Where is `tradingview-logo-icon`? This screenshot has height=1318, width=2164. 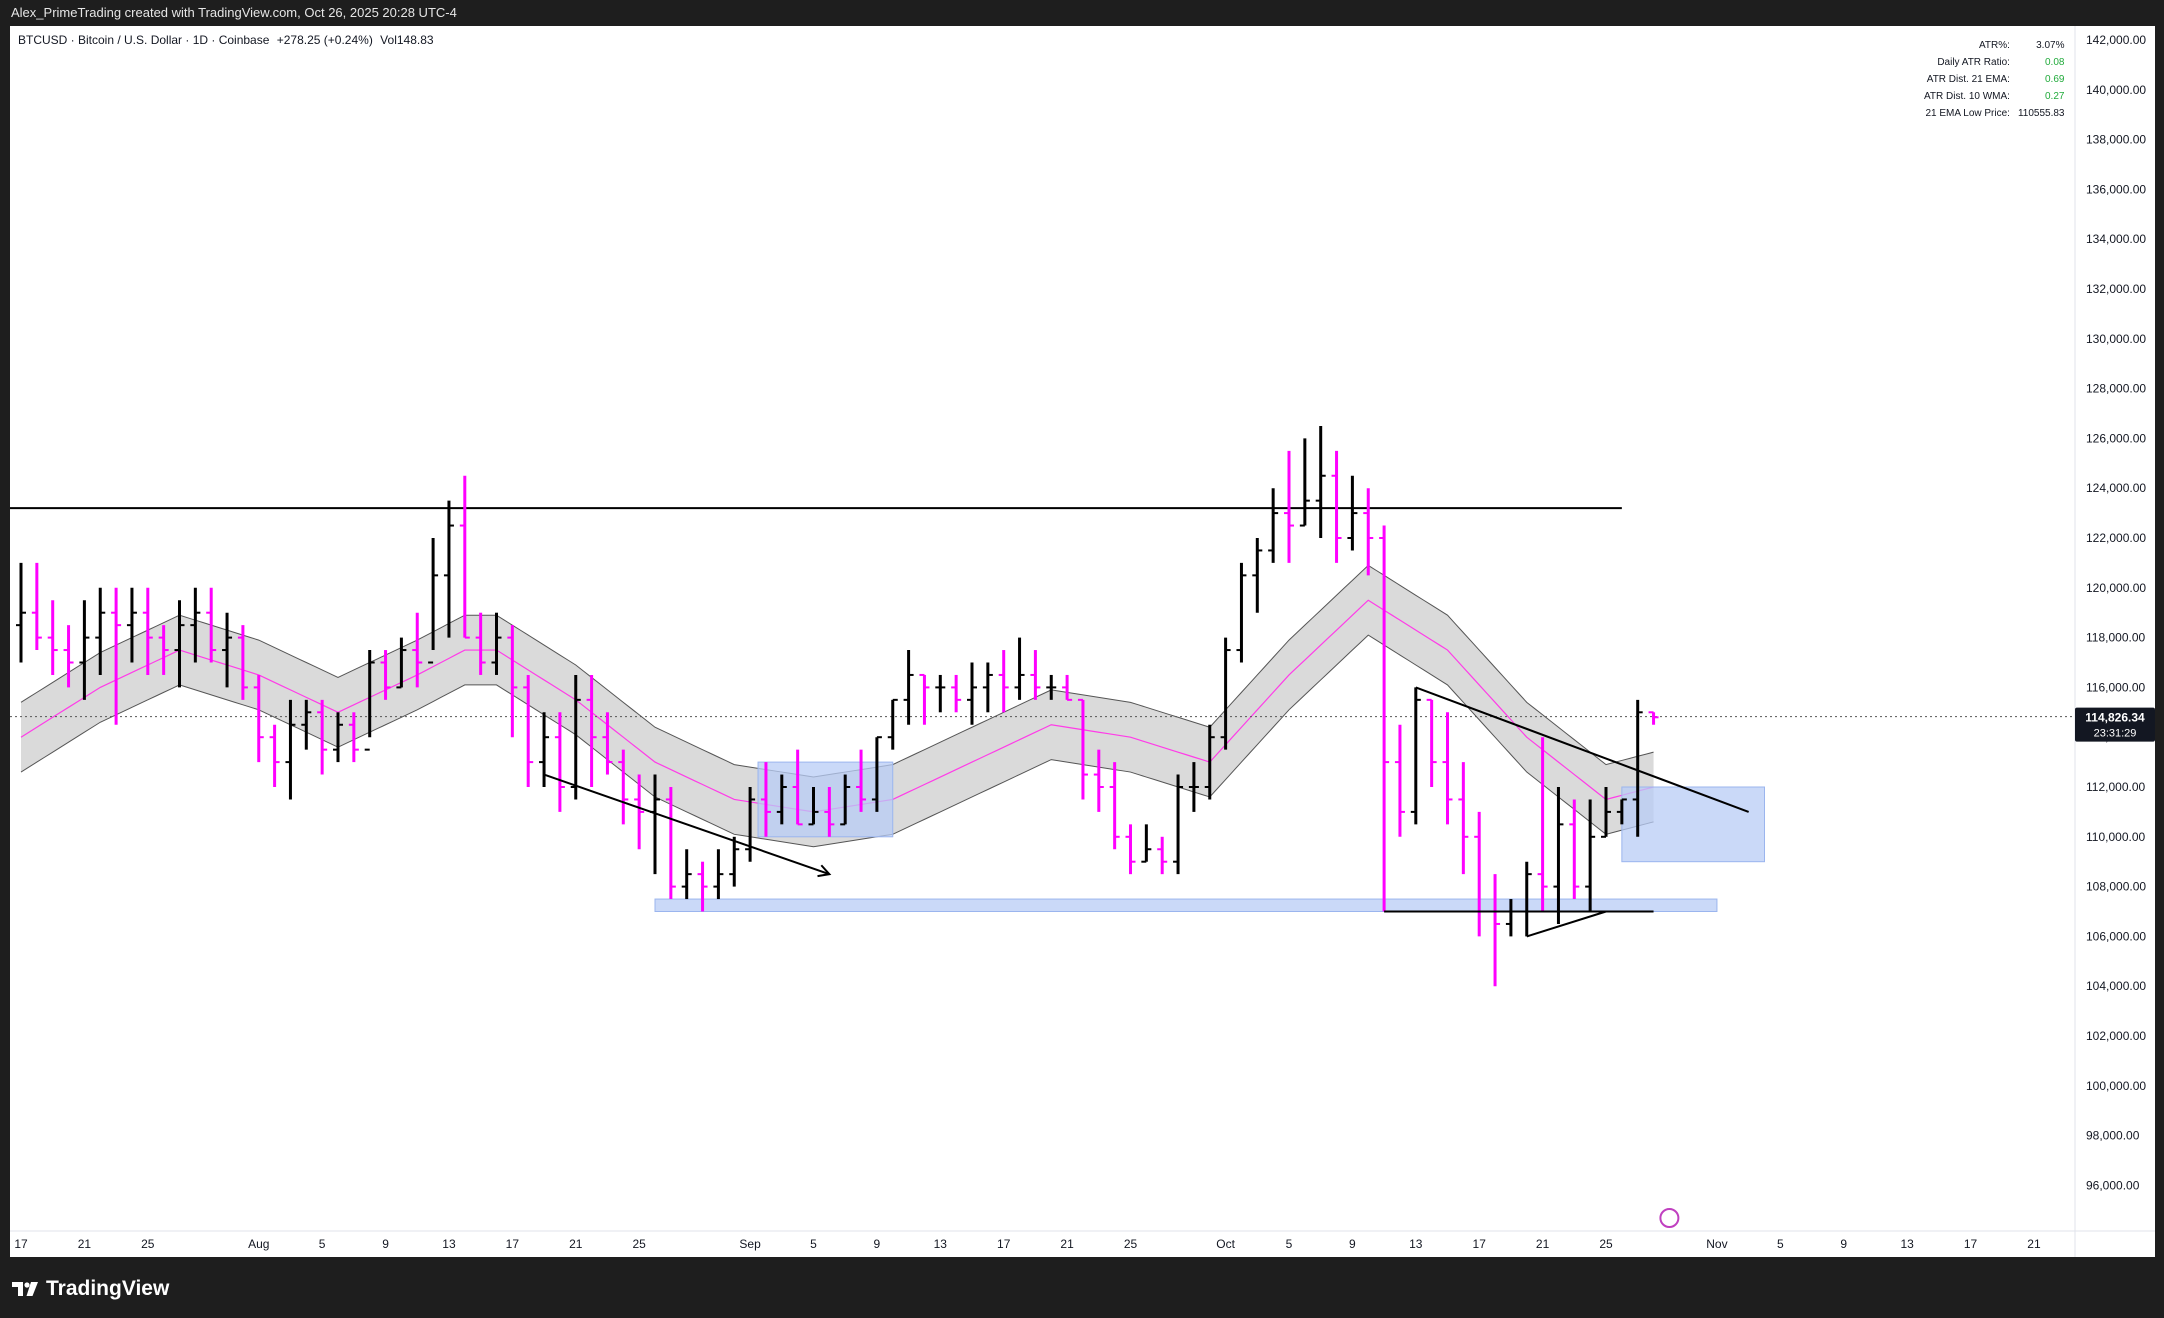 tradingview-logo-icon is located at coordinates (25, 1289).